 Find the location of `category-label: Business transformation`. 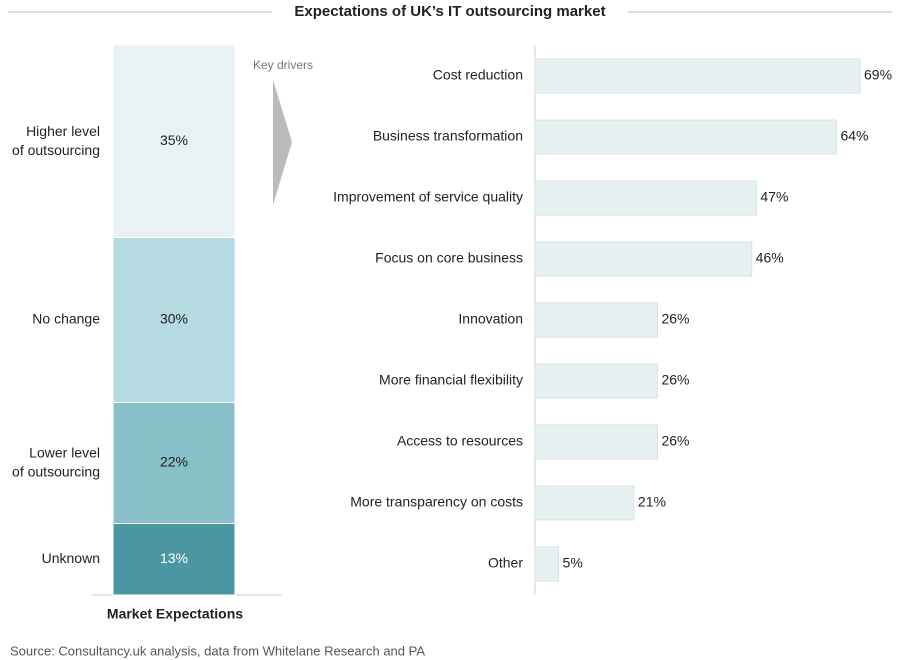

category-label: Business transformation is located at coordinates (448, 136).